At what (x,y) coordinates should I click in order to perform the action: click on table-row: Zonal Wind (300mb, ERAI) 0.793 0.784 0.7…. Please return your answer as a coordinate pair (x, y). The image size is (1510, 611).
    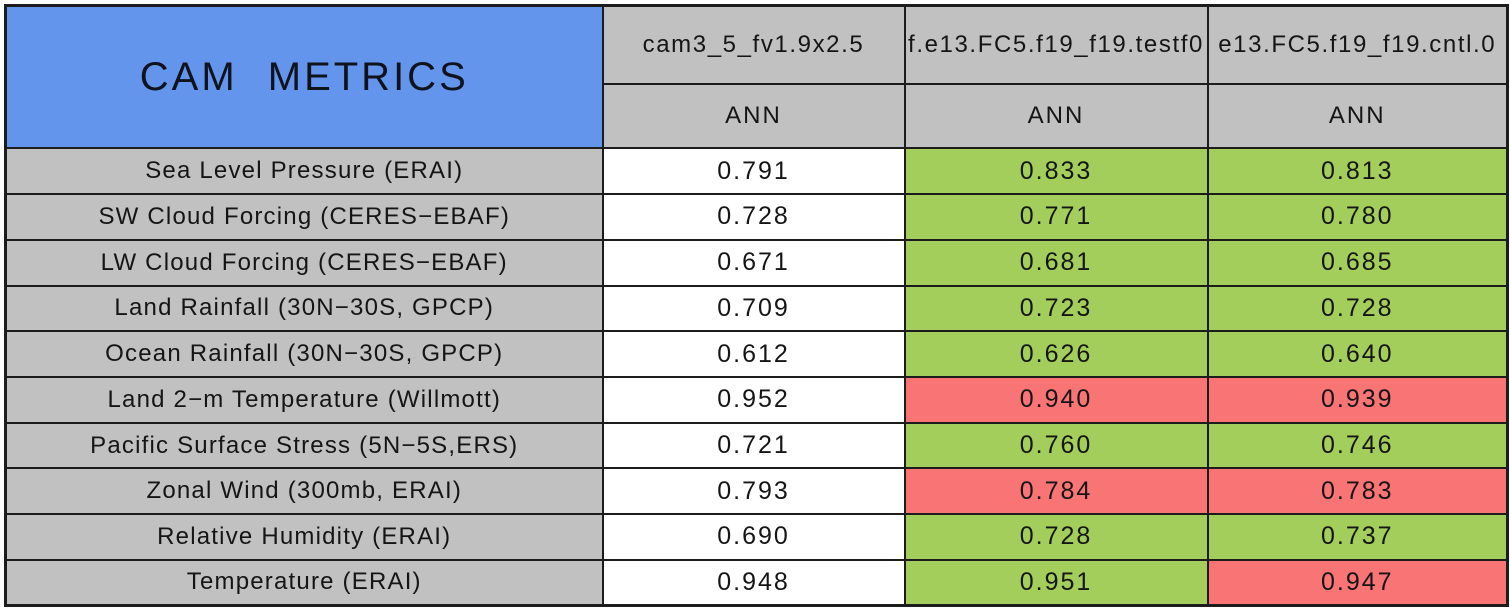
    Looking at the image, I should click on (756, 491).